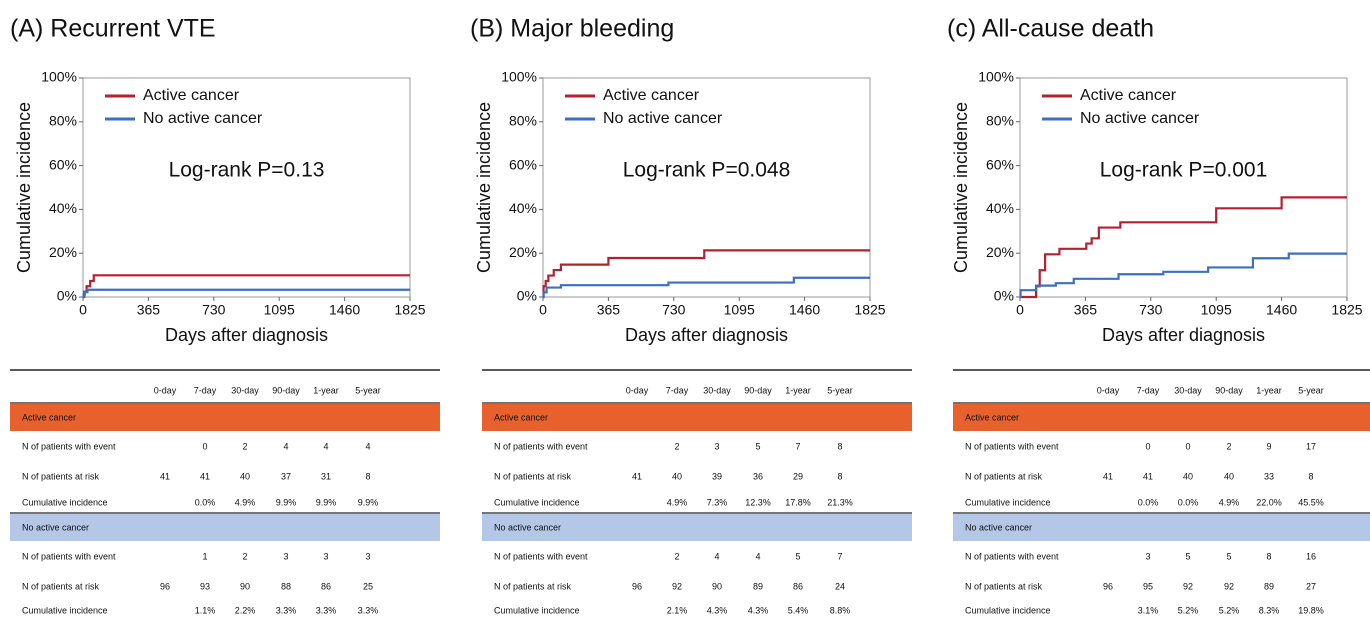  I want to click on table-cell: 5.4%, so click(798, 610).